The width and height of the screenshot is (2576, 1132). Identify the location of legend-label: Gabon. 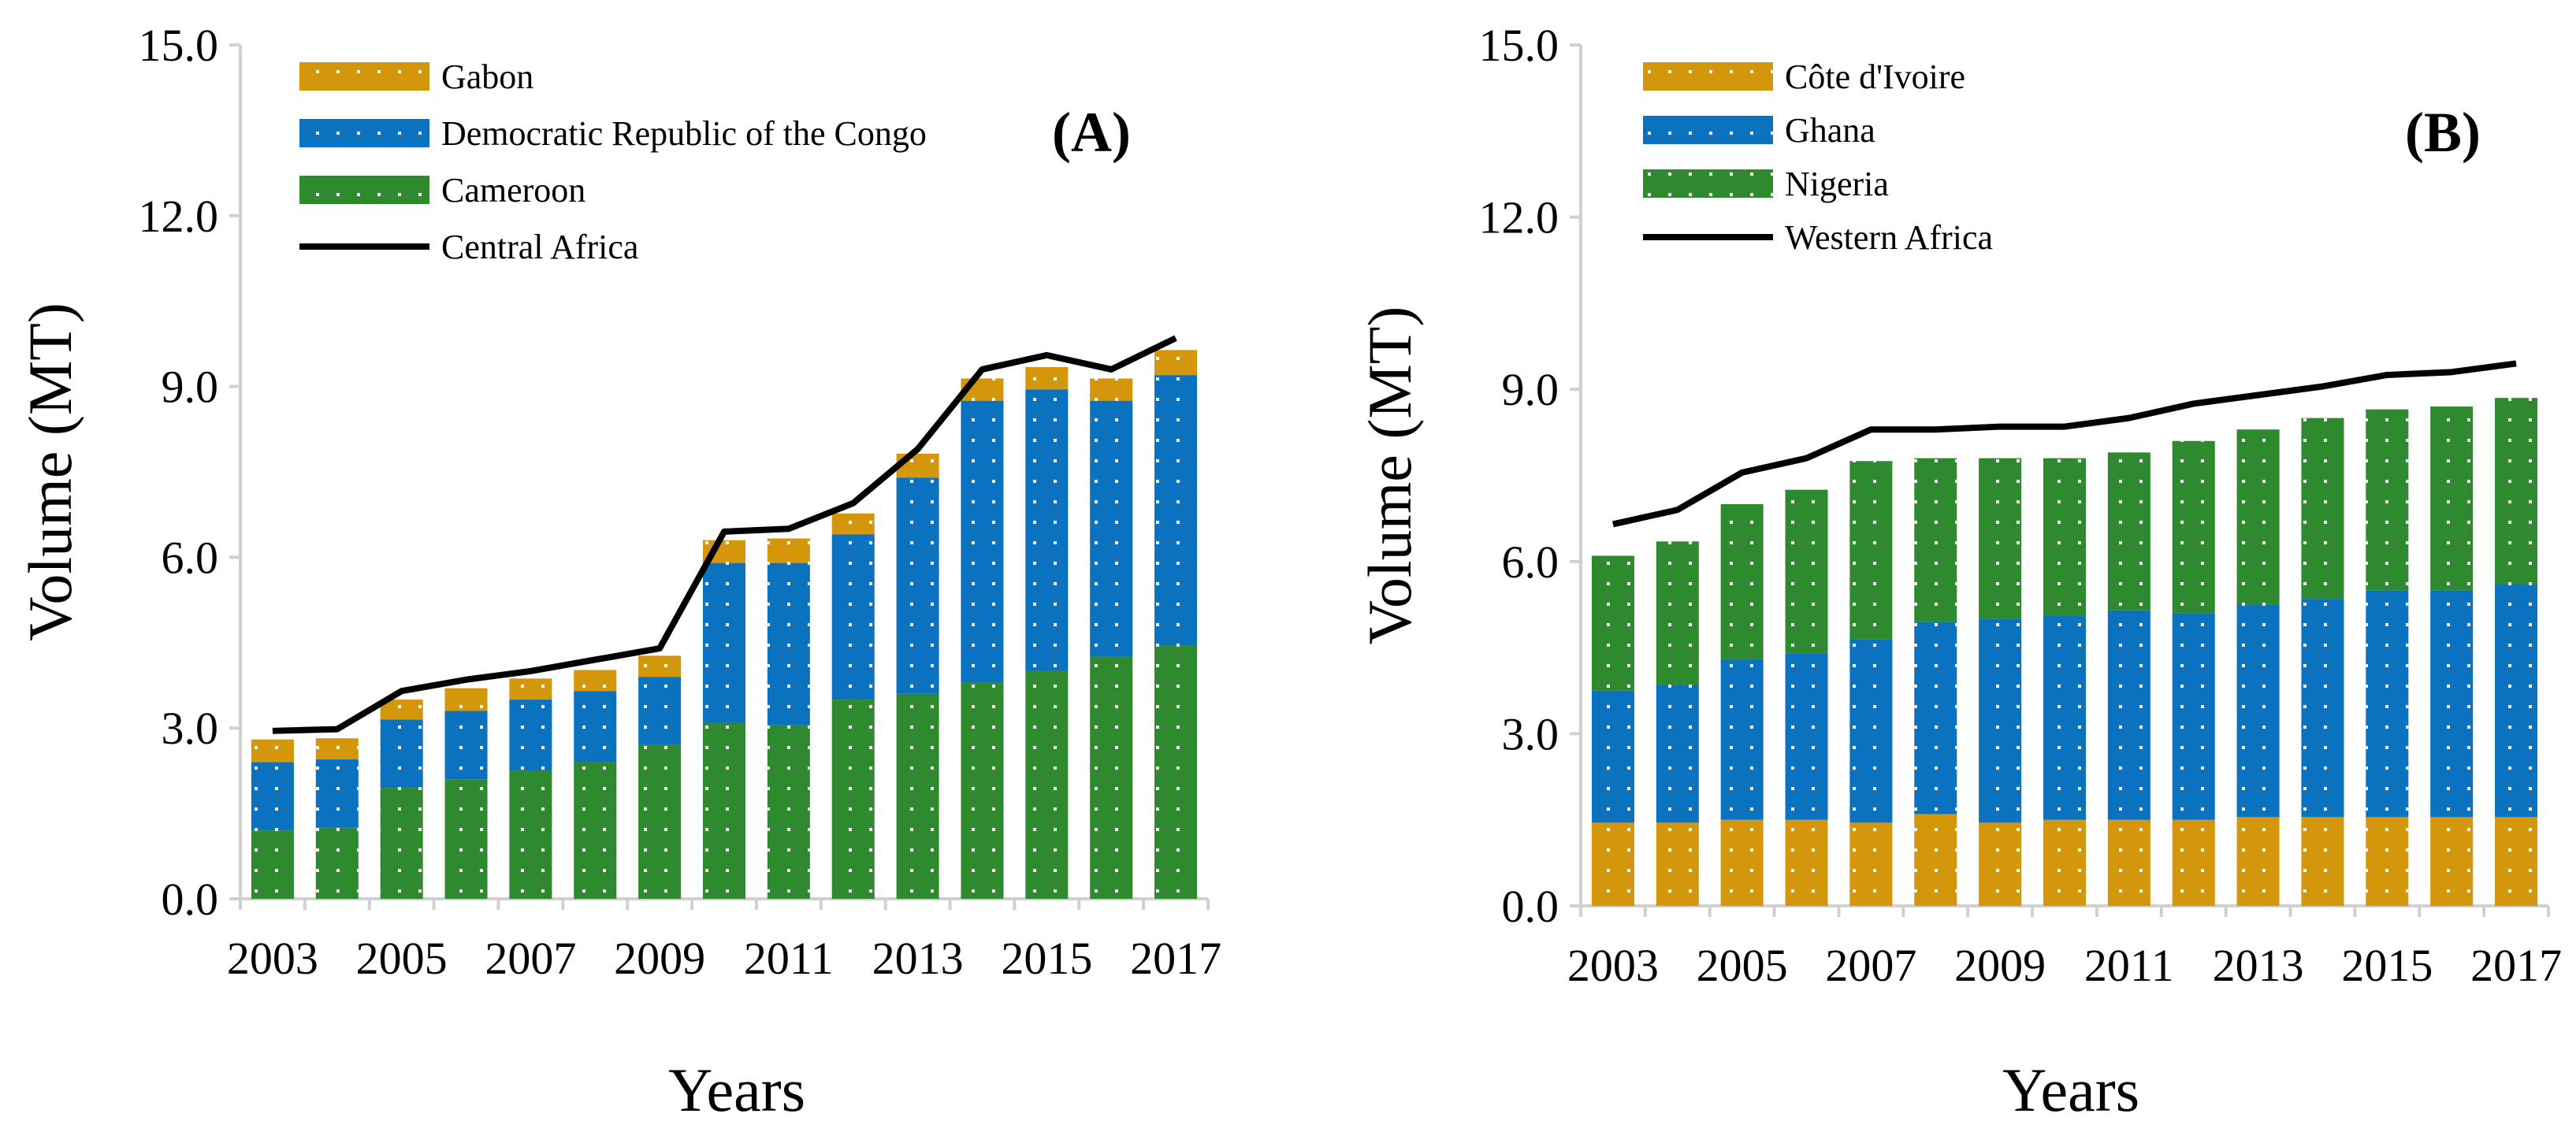
(487, 77).